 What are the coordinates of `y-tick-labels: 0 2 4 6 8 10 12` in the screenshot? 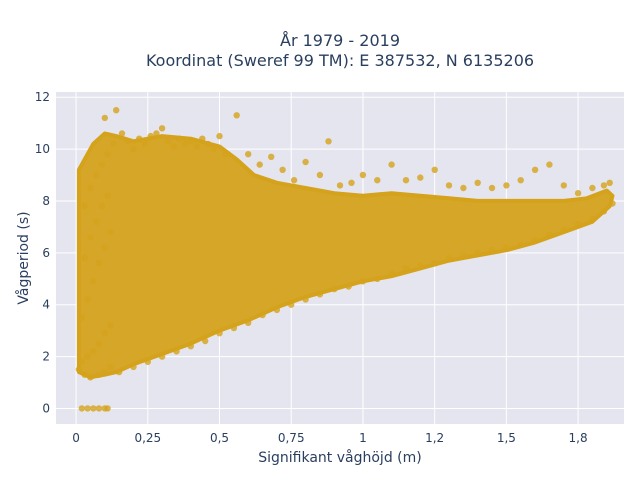 It's located at (42, 252).